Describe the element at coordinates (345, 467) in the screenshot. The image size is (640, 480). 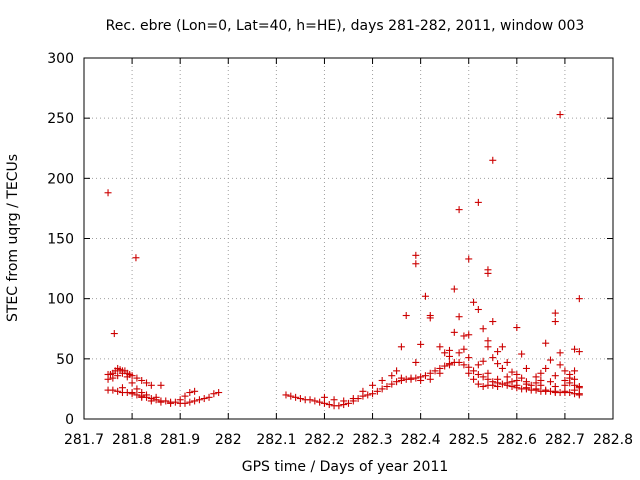
I see `x-axis-label: GPS time / Days of year 2011` at that location.